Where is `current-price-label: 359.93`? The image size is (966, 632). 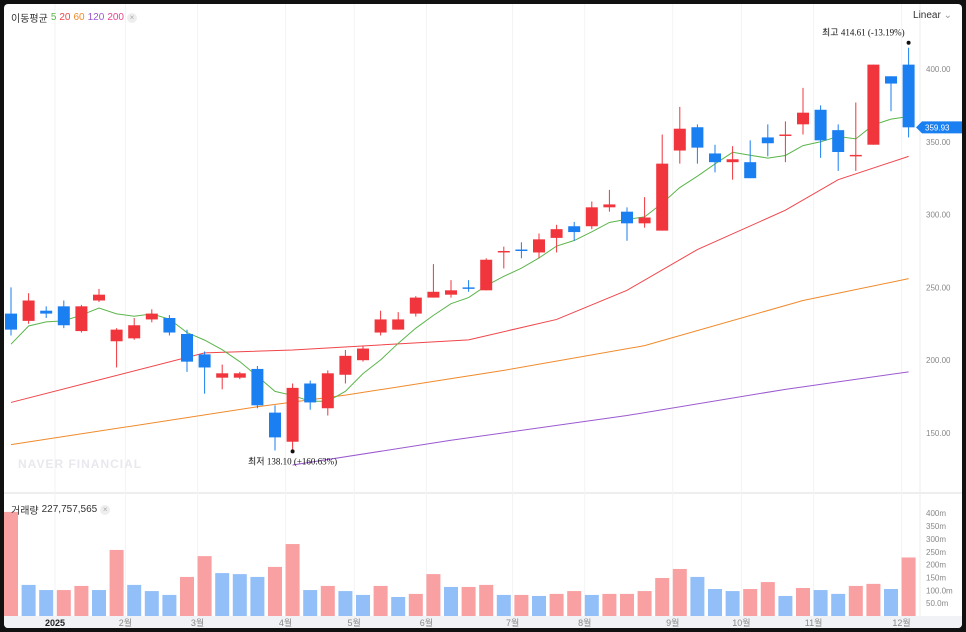 current-price-label: 359.93 is located at coordinates (937, 127).